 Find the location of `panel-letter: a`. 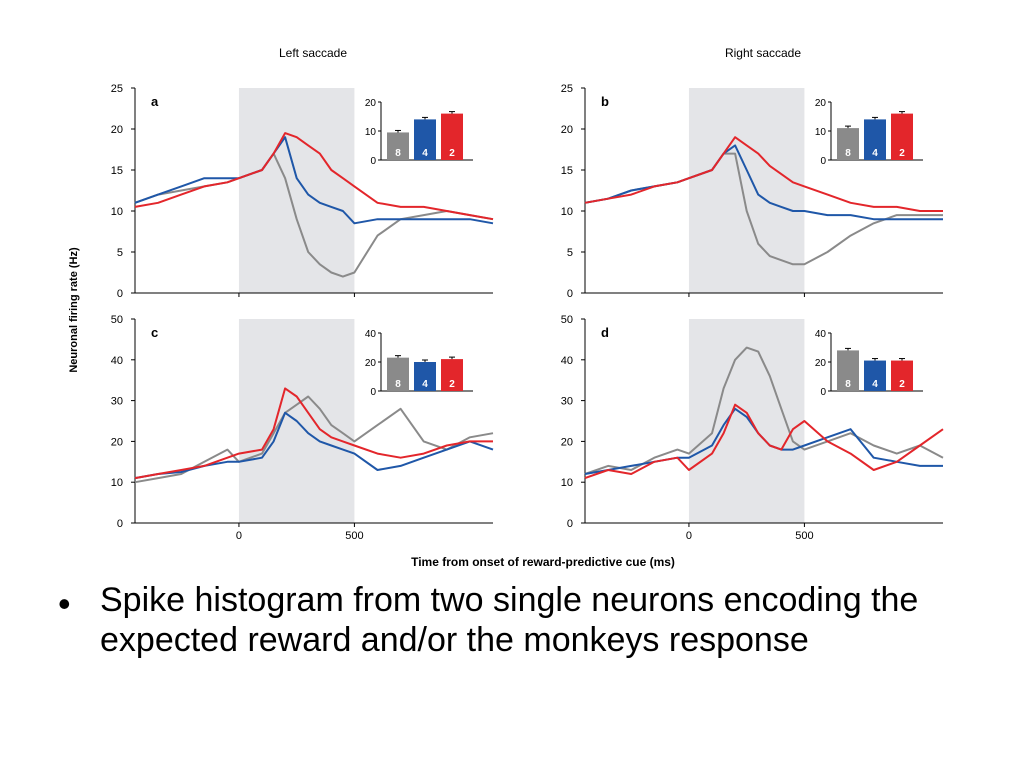

panel-letter: a is located at coordinates (155, 101).